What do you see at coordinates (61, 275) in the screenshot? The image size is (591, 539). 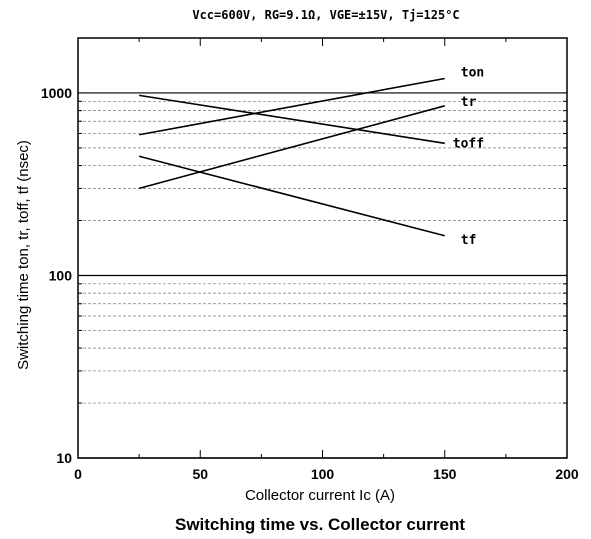 I see `y-tick-label: 100` at bounding box center [61, 275].